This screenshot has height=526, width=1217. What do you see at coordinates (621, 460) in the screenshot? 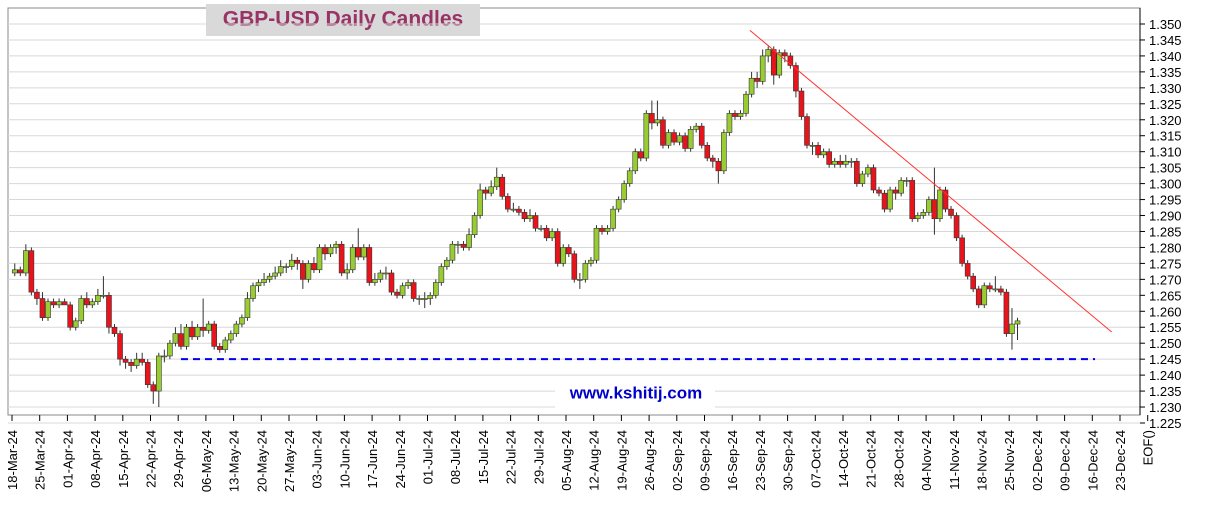
I see `x-tick-label: 19-Aug-24` at bounding box center [621, 460].